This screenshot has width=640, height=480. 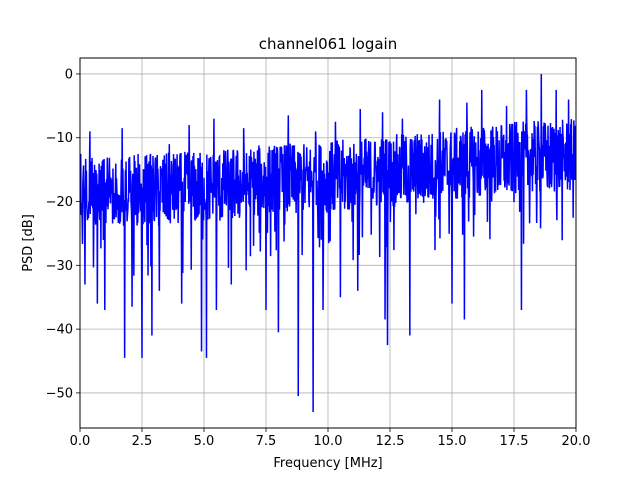 I want to click on chart-title: channel061 logain, so click(x=328, y=44).